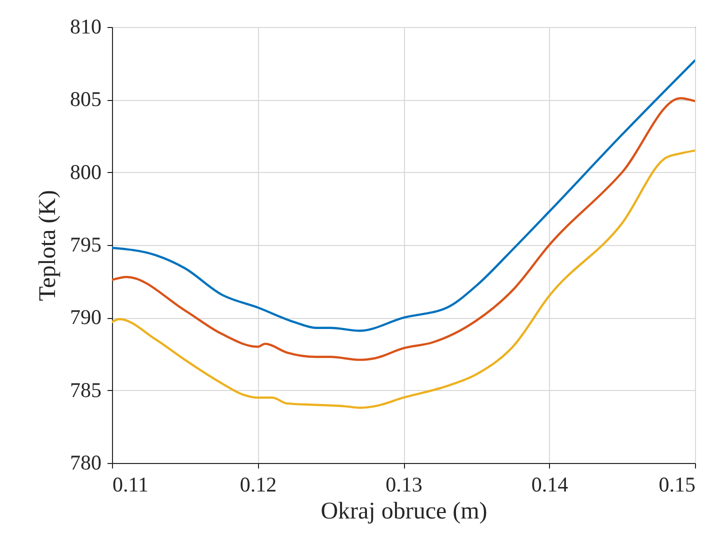 The height and width of the screenshot is (544, 723). Describe the element at coordinates (130, 484) in the screenshot. I see `x-tick-label: 0.11` at that location.